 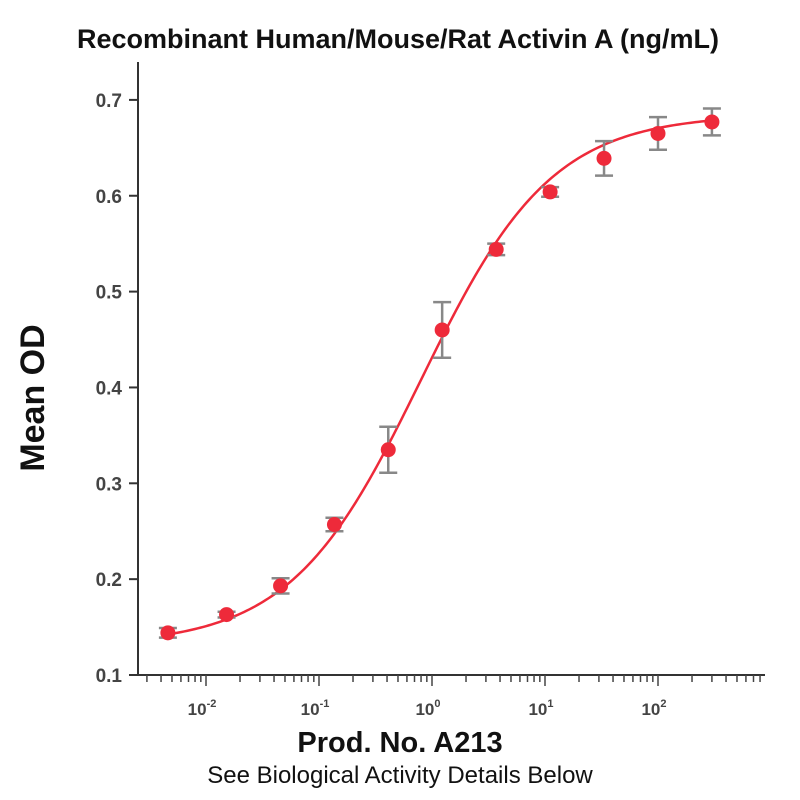 I want to click on x-tick-label: 10⁻¹, so click(x=315, y=708).